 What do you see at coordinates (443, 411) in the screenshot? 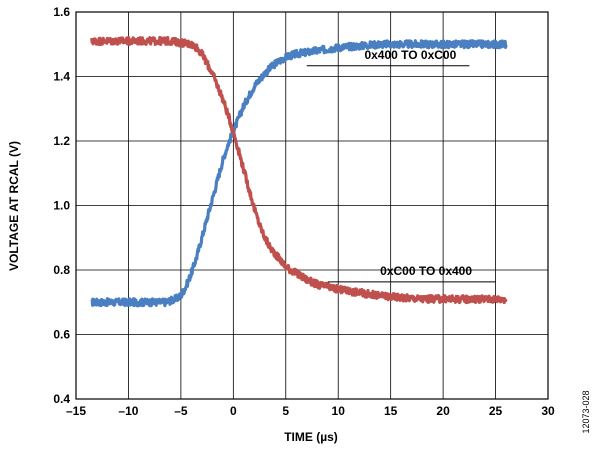
I see `x-tick-label: 20` at bounding box center [443, 411].